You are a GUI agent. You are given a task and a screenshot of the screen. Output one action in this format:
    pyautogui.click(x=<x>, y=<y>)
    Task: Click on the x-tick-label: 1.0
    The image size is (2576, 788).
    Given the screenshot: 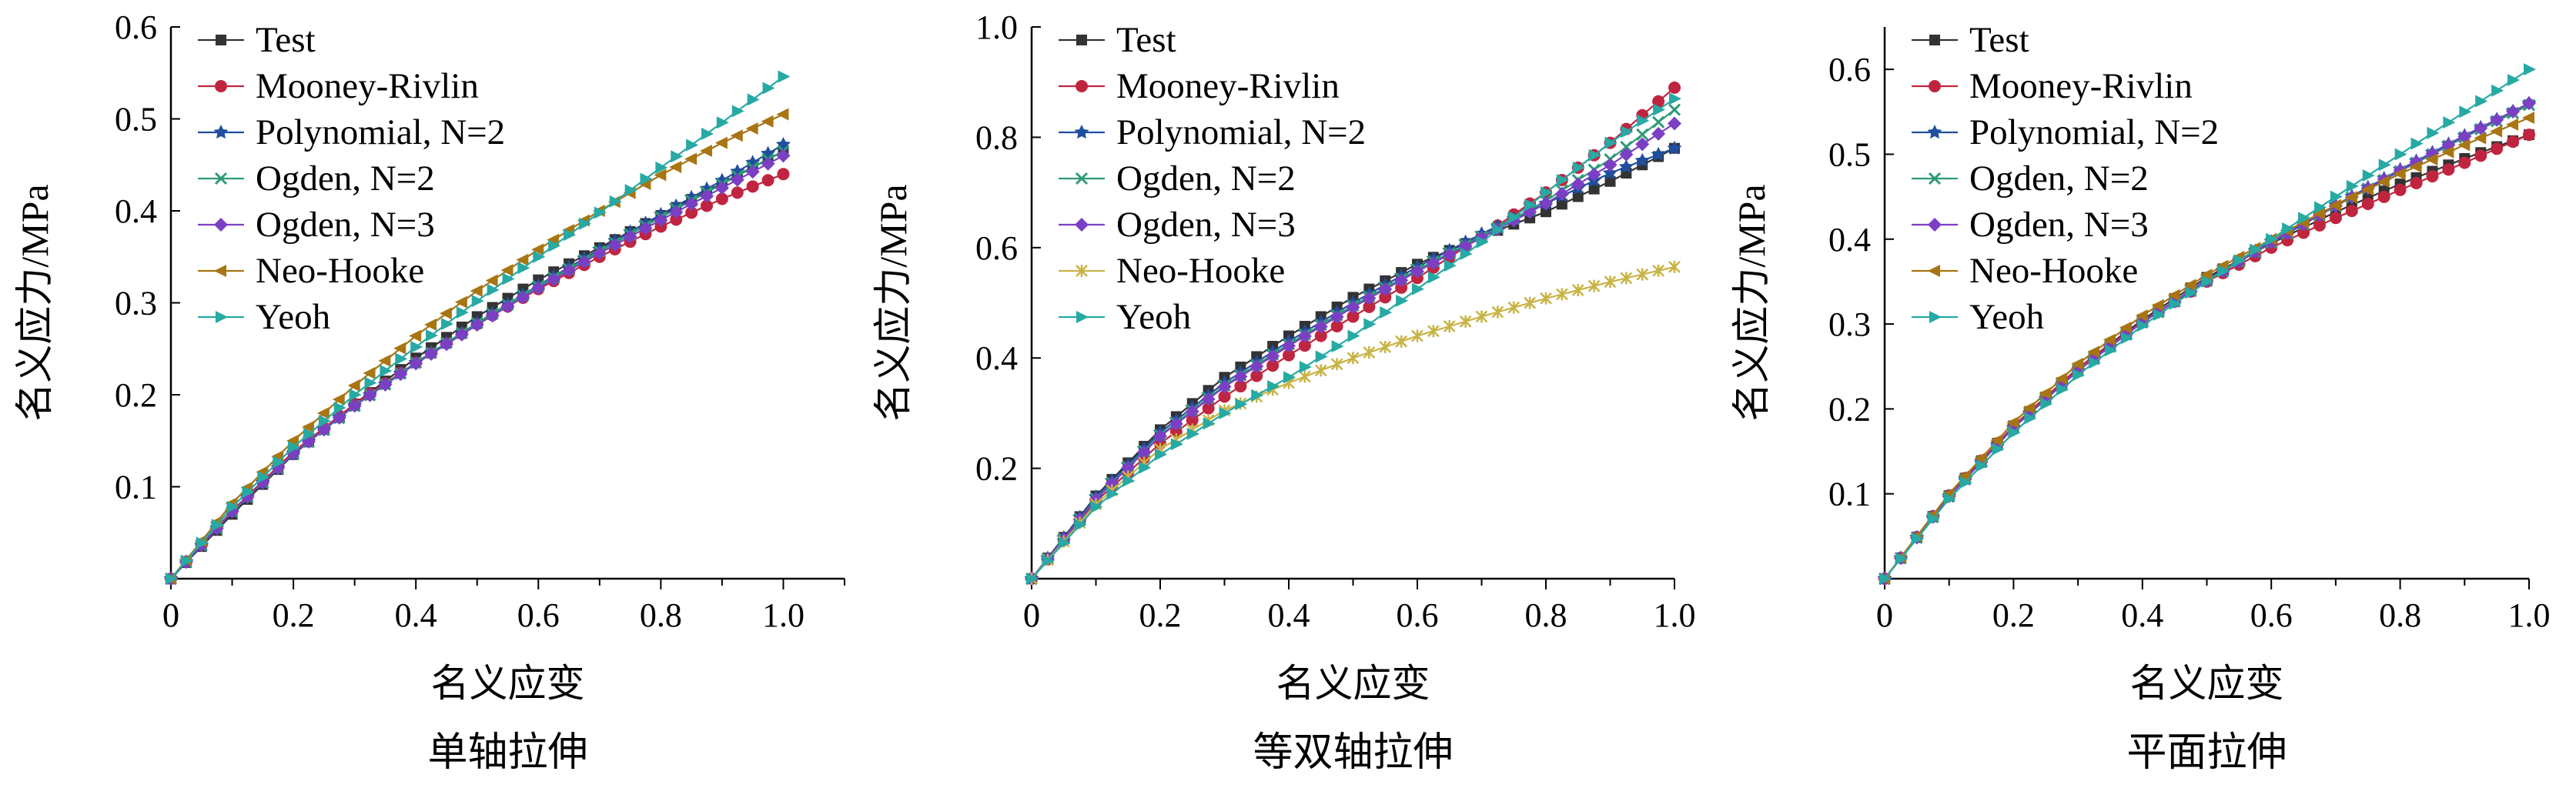 What is the action you would take?
    pyautogui.click(x=1675, y=615)
    